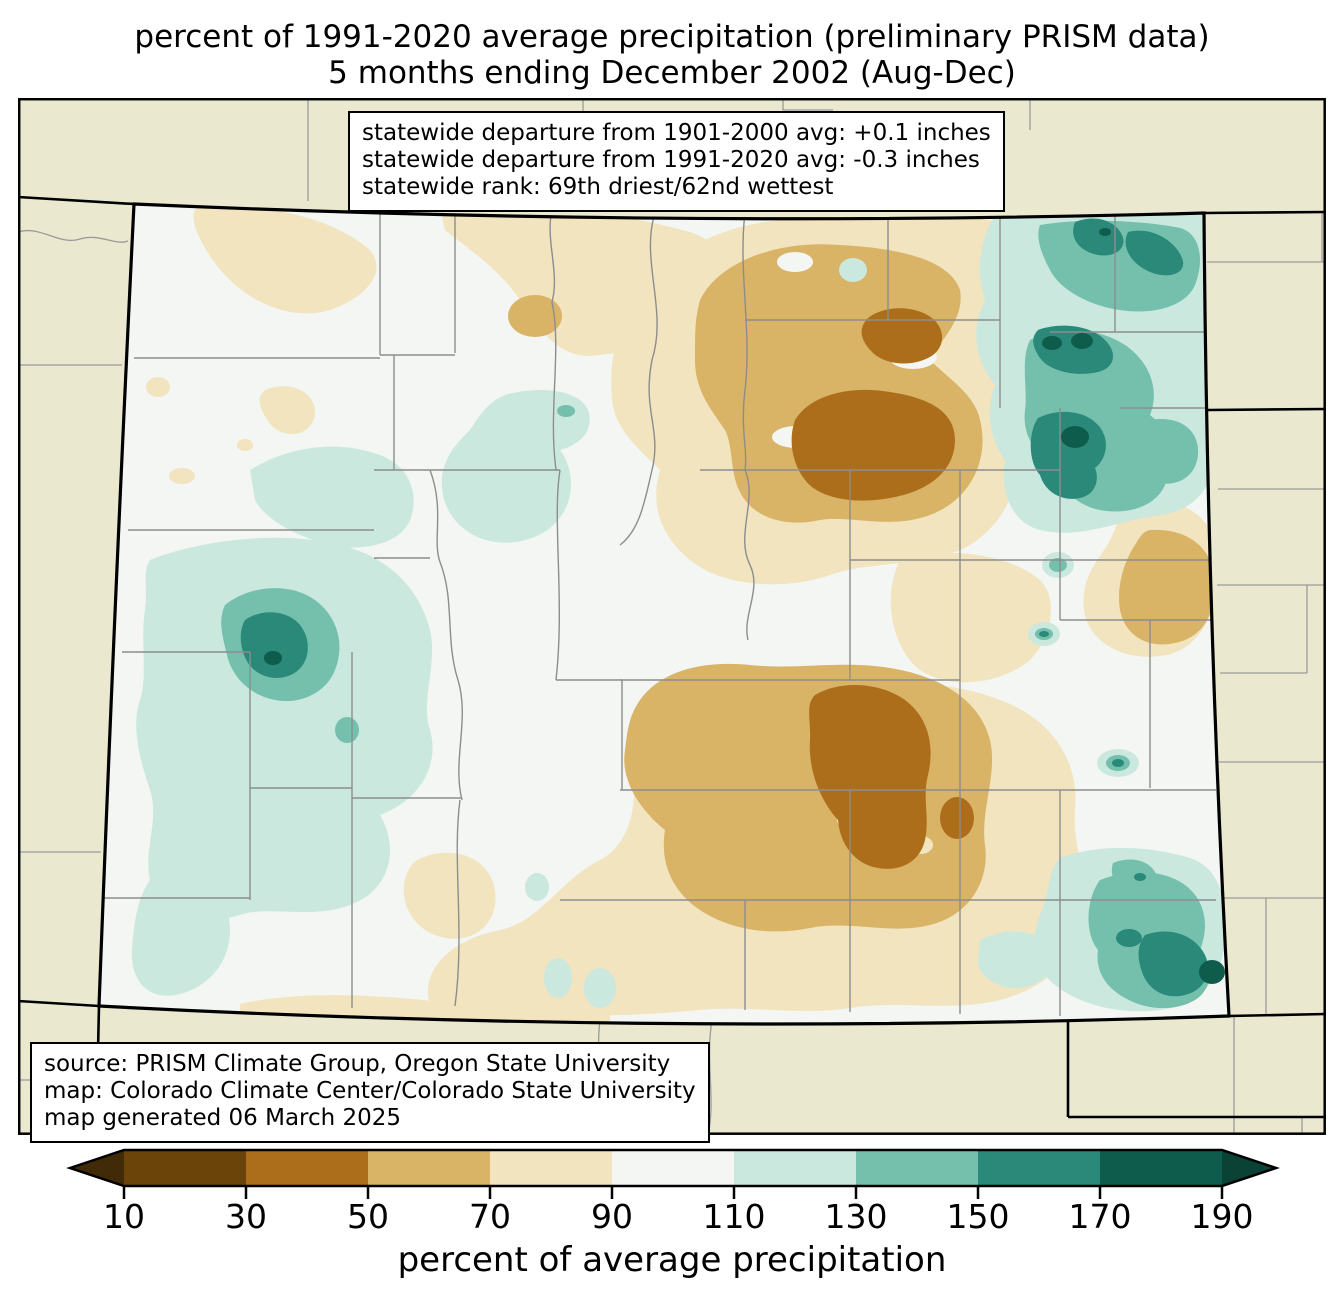  Describe the element at coordinates (1249, 1168) in the screenshot. I see `colorbar-right-arrow` at that location.